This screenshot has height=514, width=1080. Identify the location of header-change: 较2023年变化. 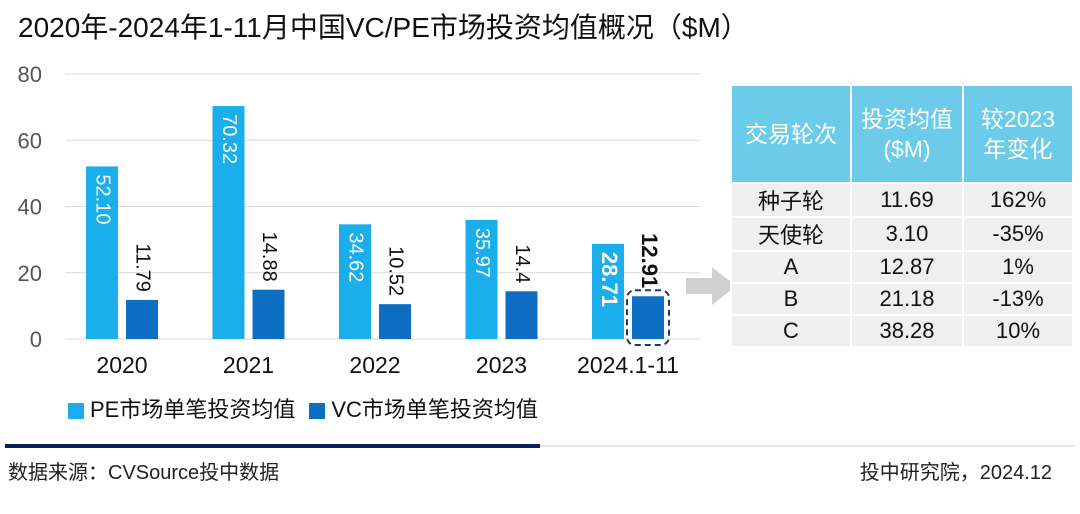
(1018, 134).